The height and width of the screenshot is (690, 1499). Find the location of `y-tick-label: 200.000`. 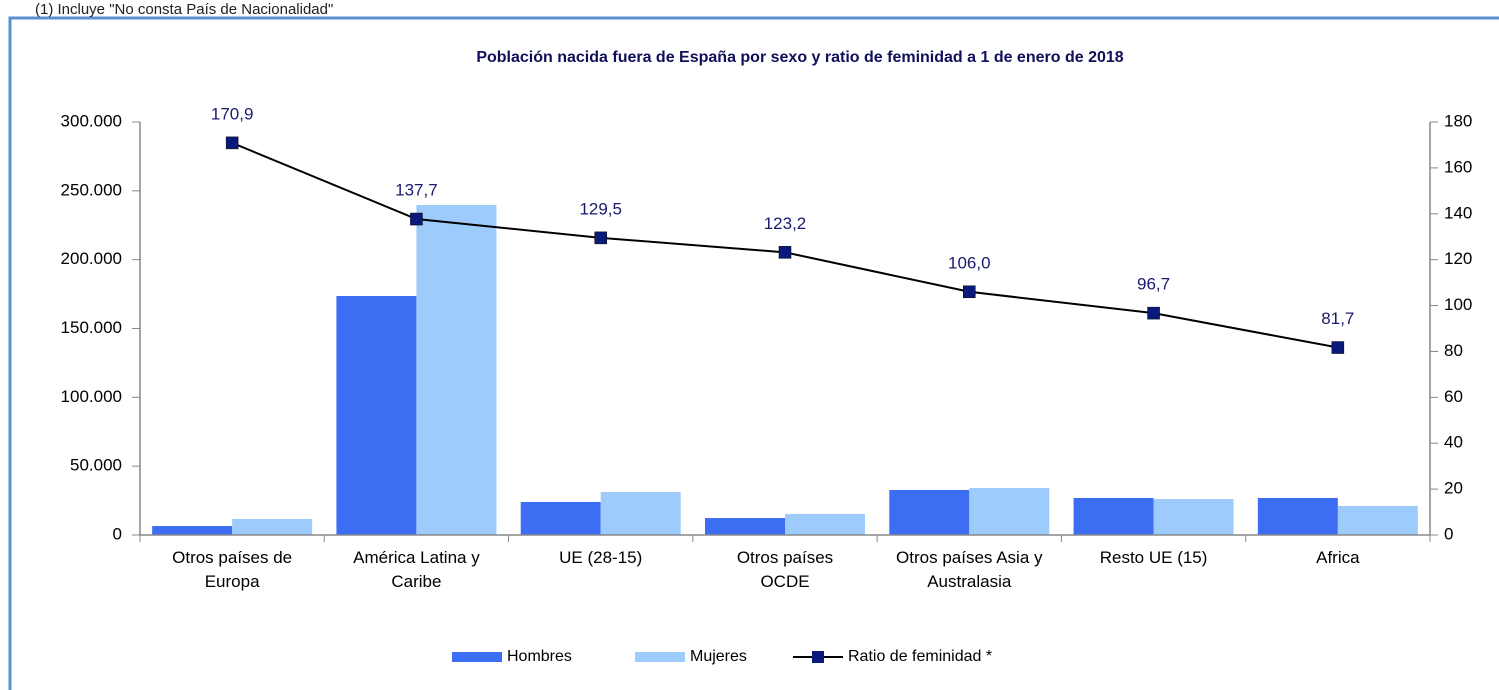

y-tick-label: 200.000 is located at coordinates (91, 258).